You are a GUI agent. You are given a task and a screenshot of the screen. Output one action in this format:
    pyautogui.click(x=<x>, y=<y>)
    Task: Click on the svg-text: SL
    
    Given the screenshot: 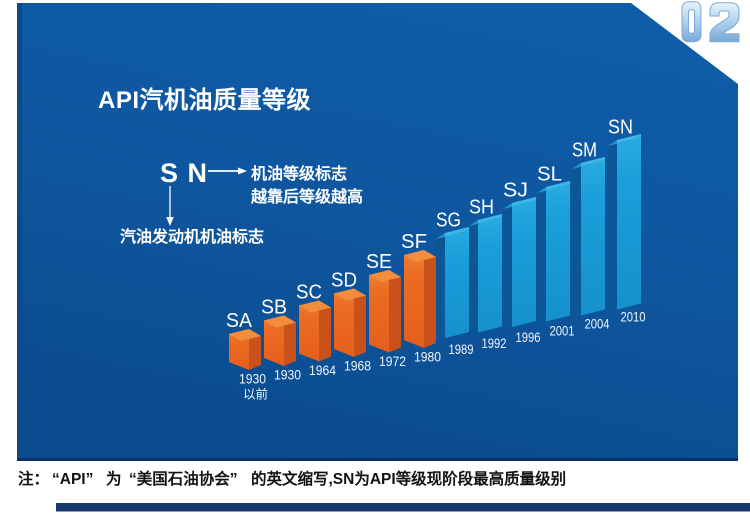 What is the action you would take?
    pyautogui.click(x=549, y=175)
    